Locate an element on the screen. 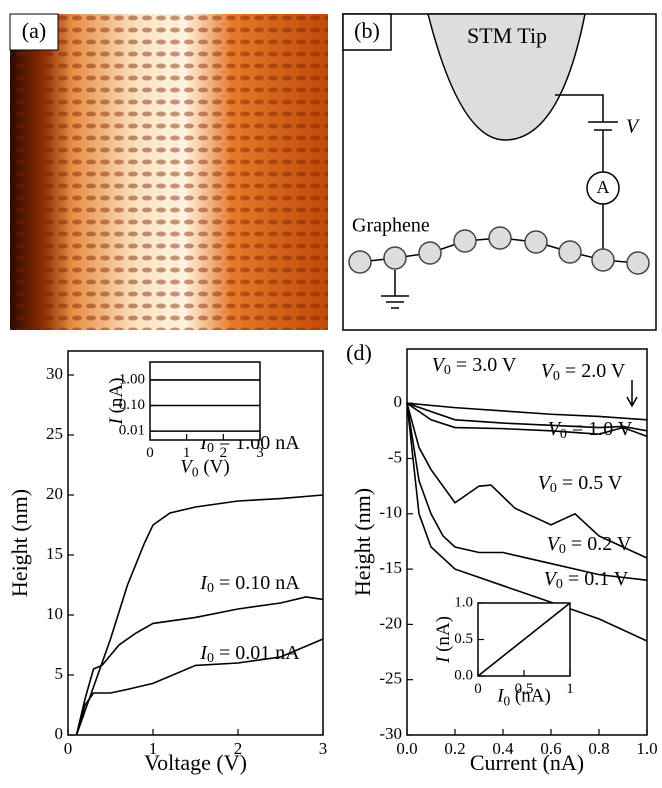  y-tick-label: -15 is located at coordinates (390, 567).